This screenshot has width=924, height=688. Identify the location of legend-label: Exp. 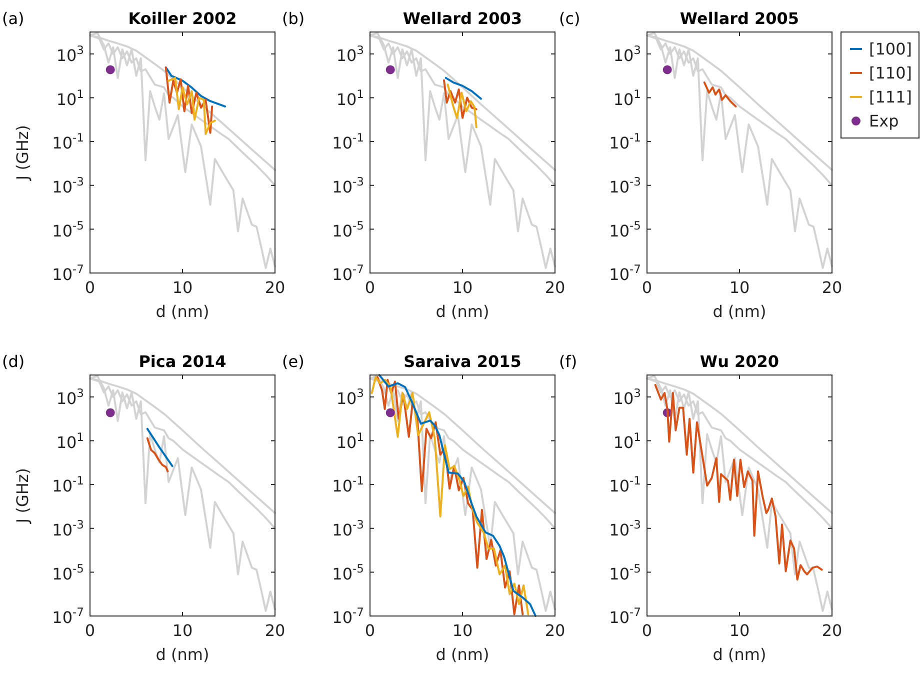
(884, 121).